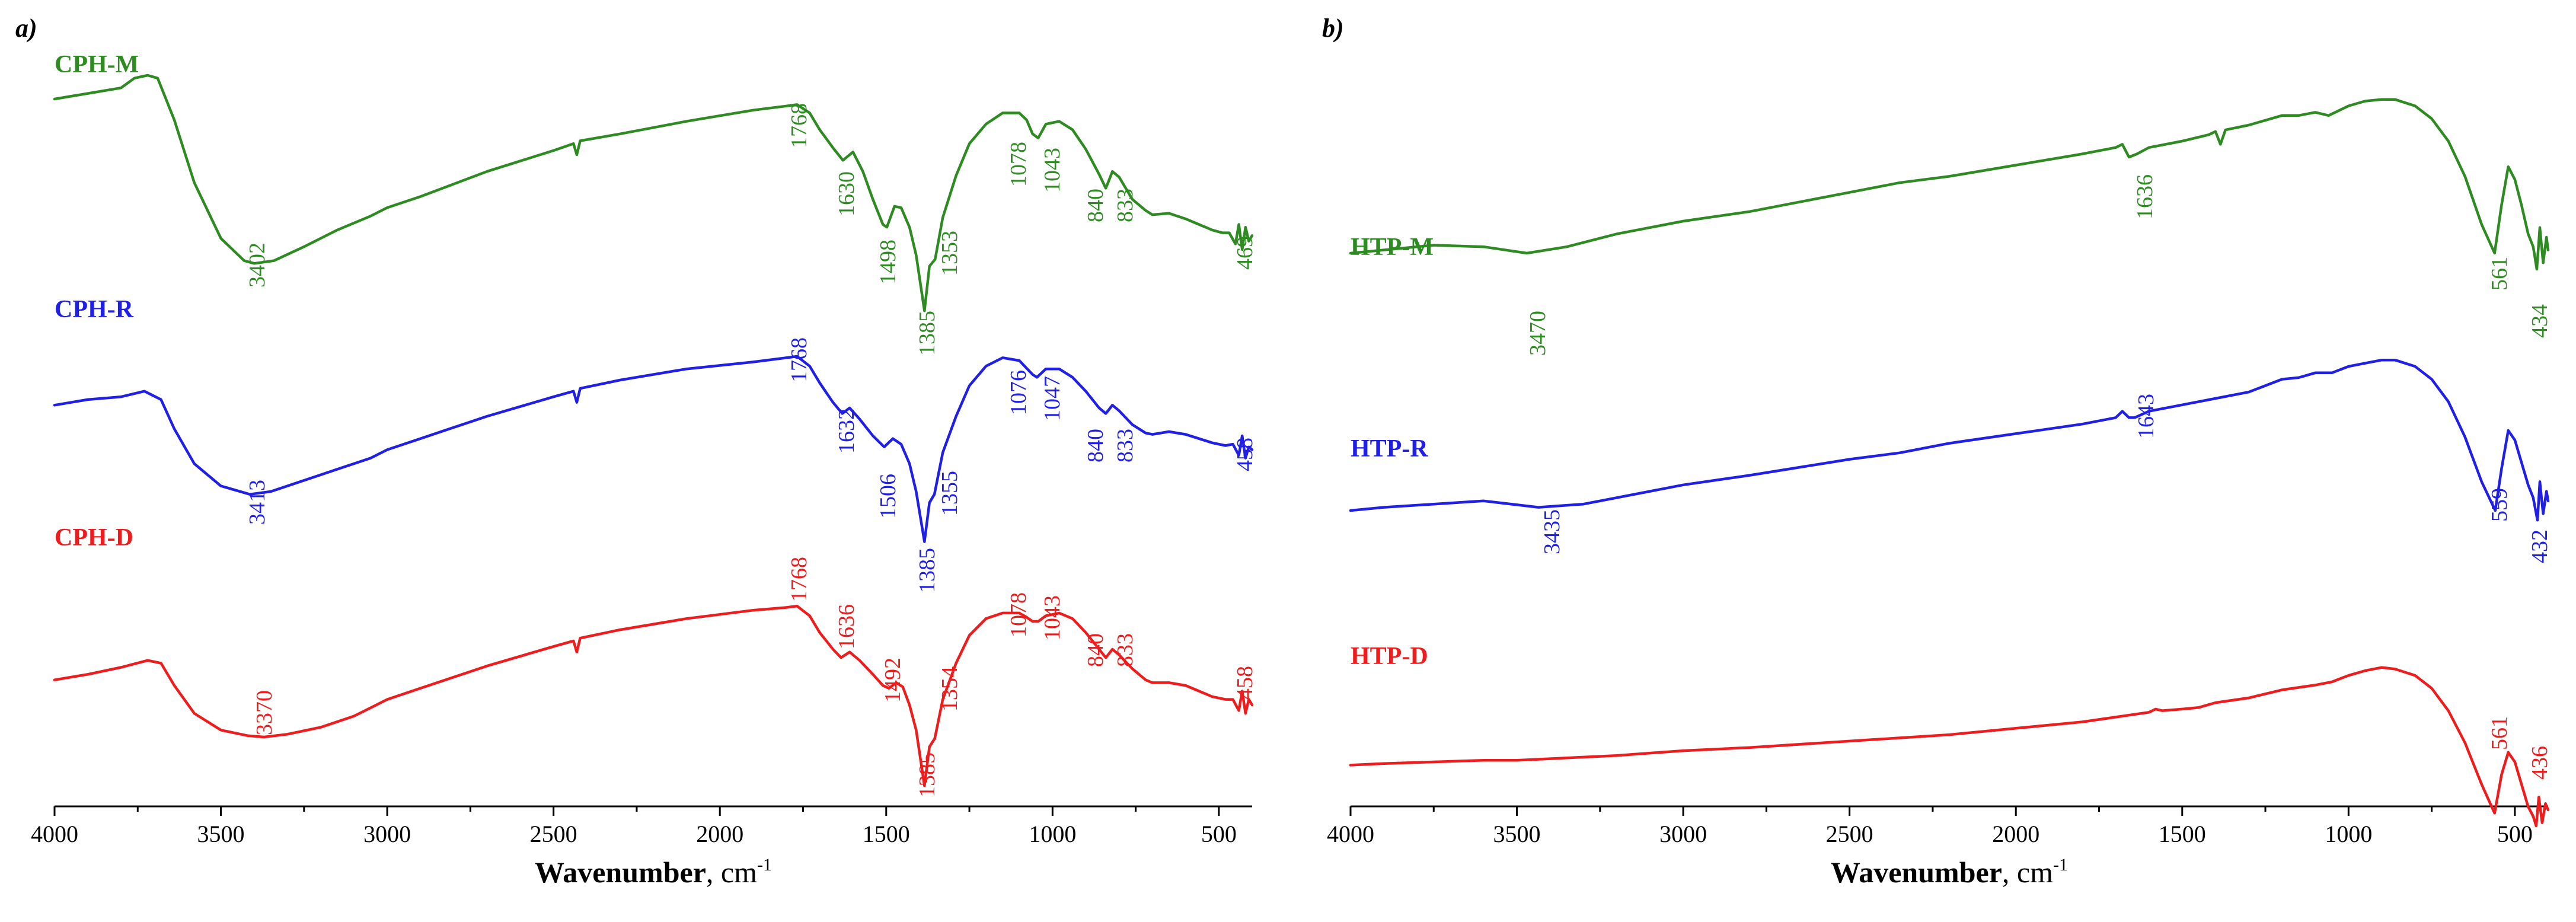  I want to click on series-line-htp-m, so click(1949, 184).